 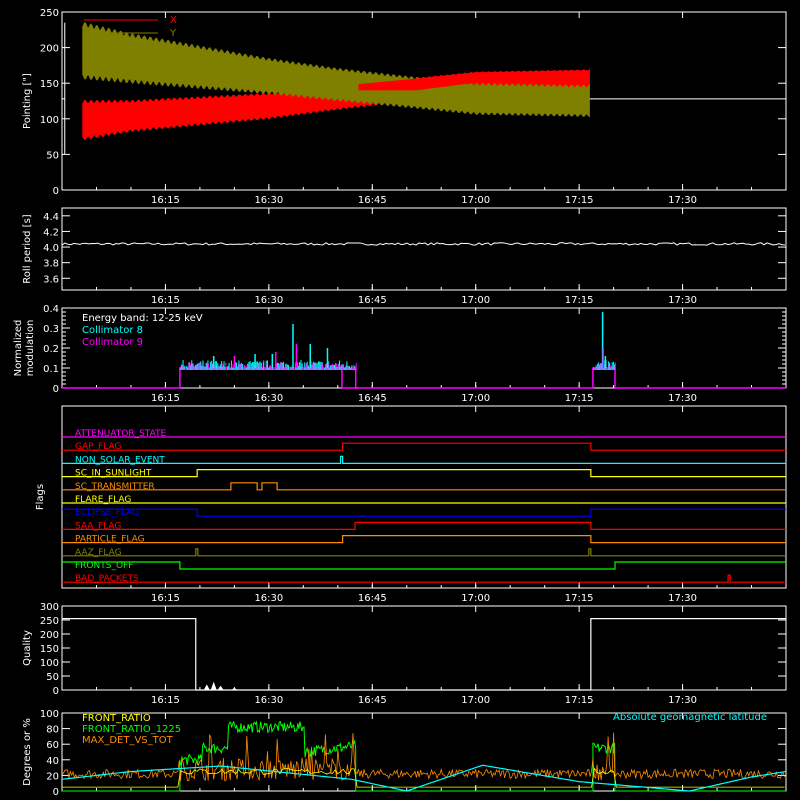 I want to click on legend-collimator9: Collimator 9, so click(x=112, y=342).